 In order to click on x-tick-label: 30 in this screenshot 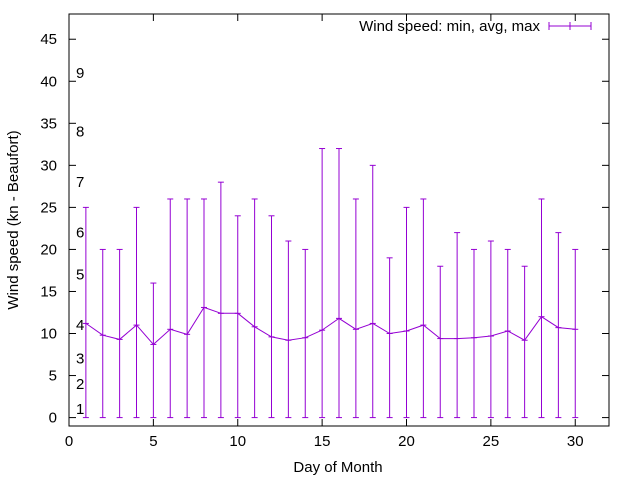, I will do `click(575, 441)`.